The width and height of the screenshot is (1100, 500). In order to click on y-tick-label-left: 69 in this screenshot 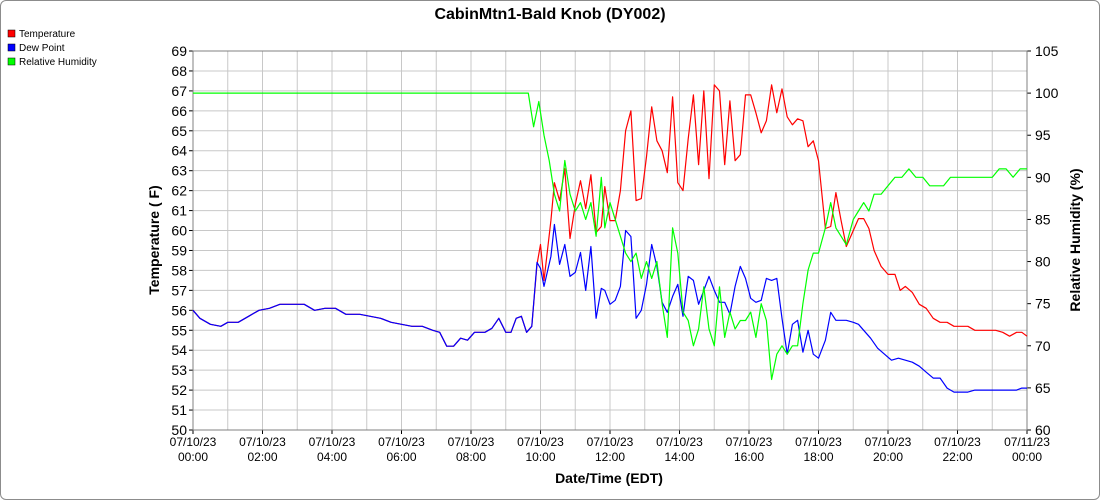, I will do `click(179, 51)`.